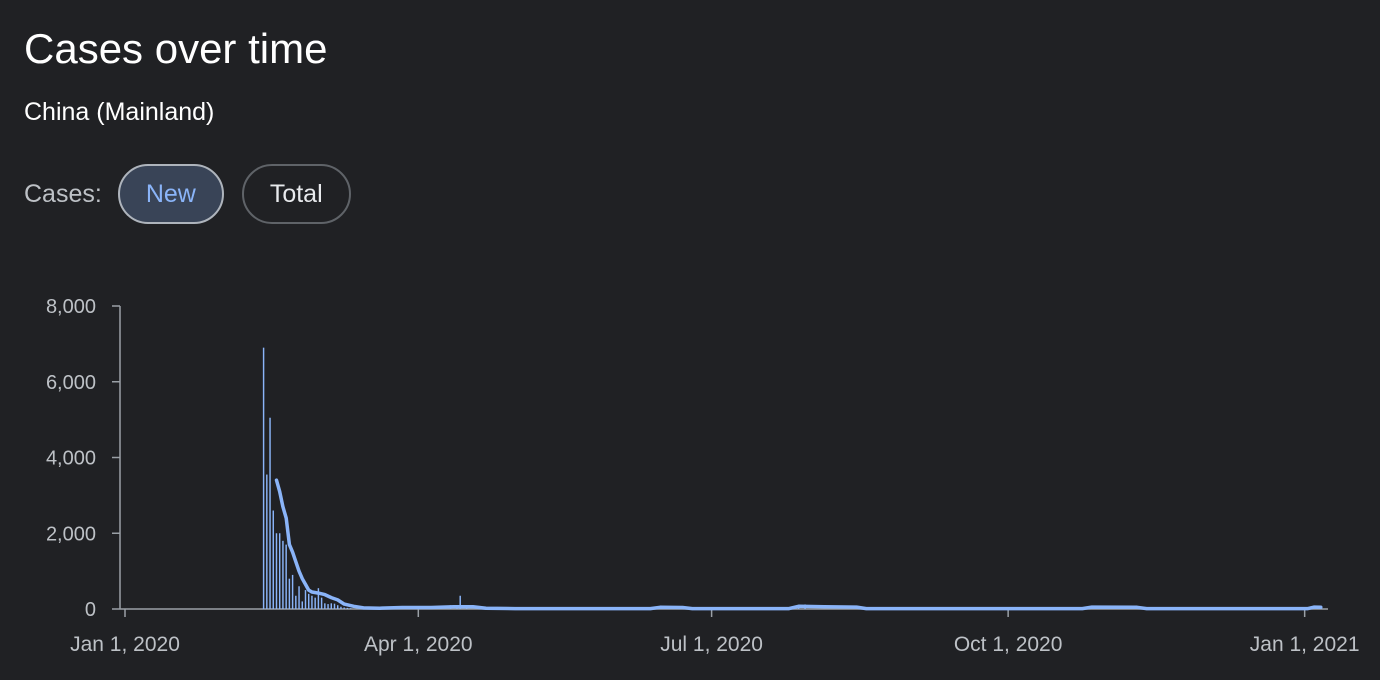 Image resolution: width=1380 pixels, height=680 pixels. I want to click on x-tick-label: Apr 1, 2020, so click(418, 644).